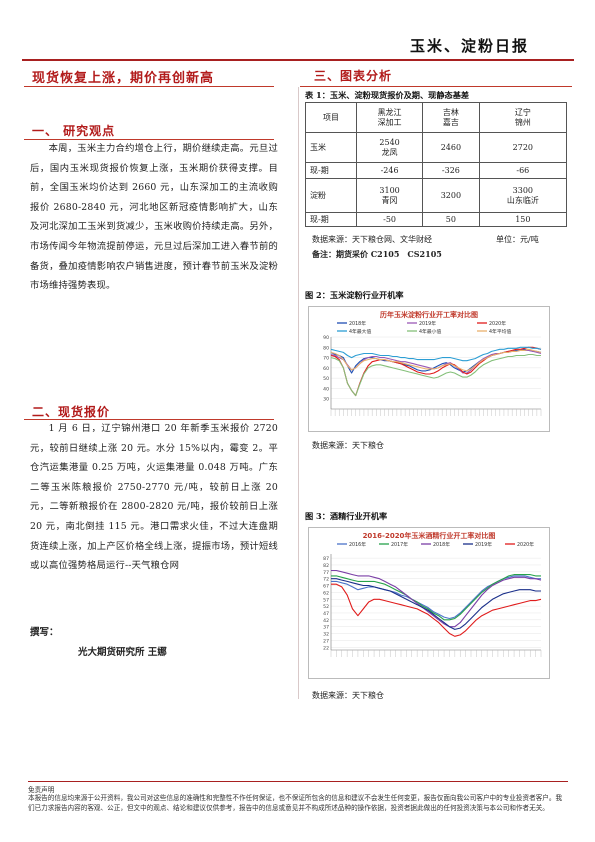 Image resolution: width=595 pixels, height=842 pixels. I want to click on headline: 现货恢复上涨，期价再创新高, so click(123, 78).